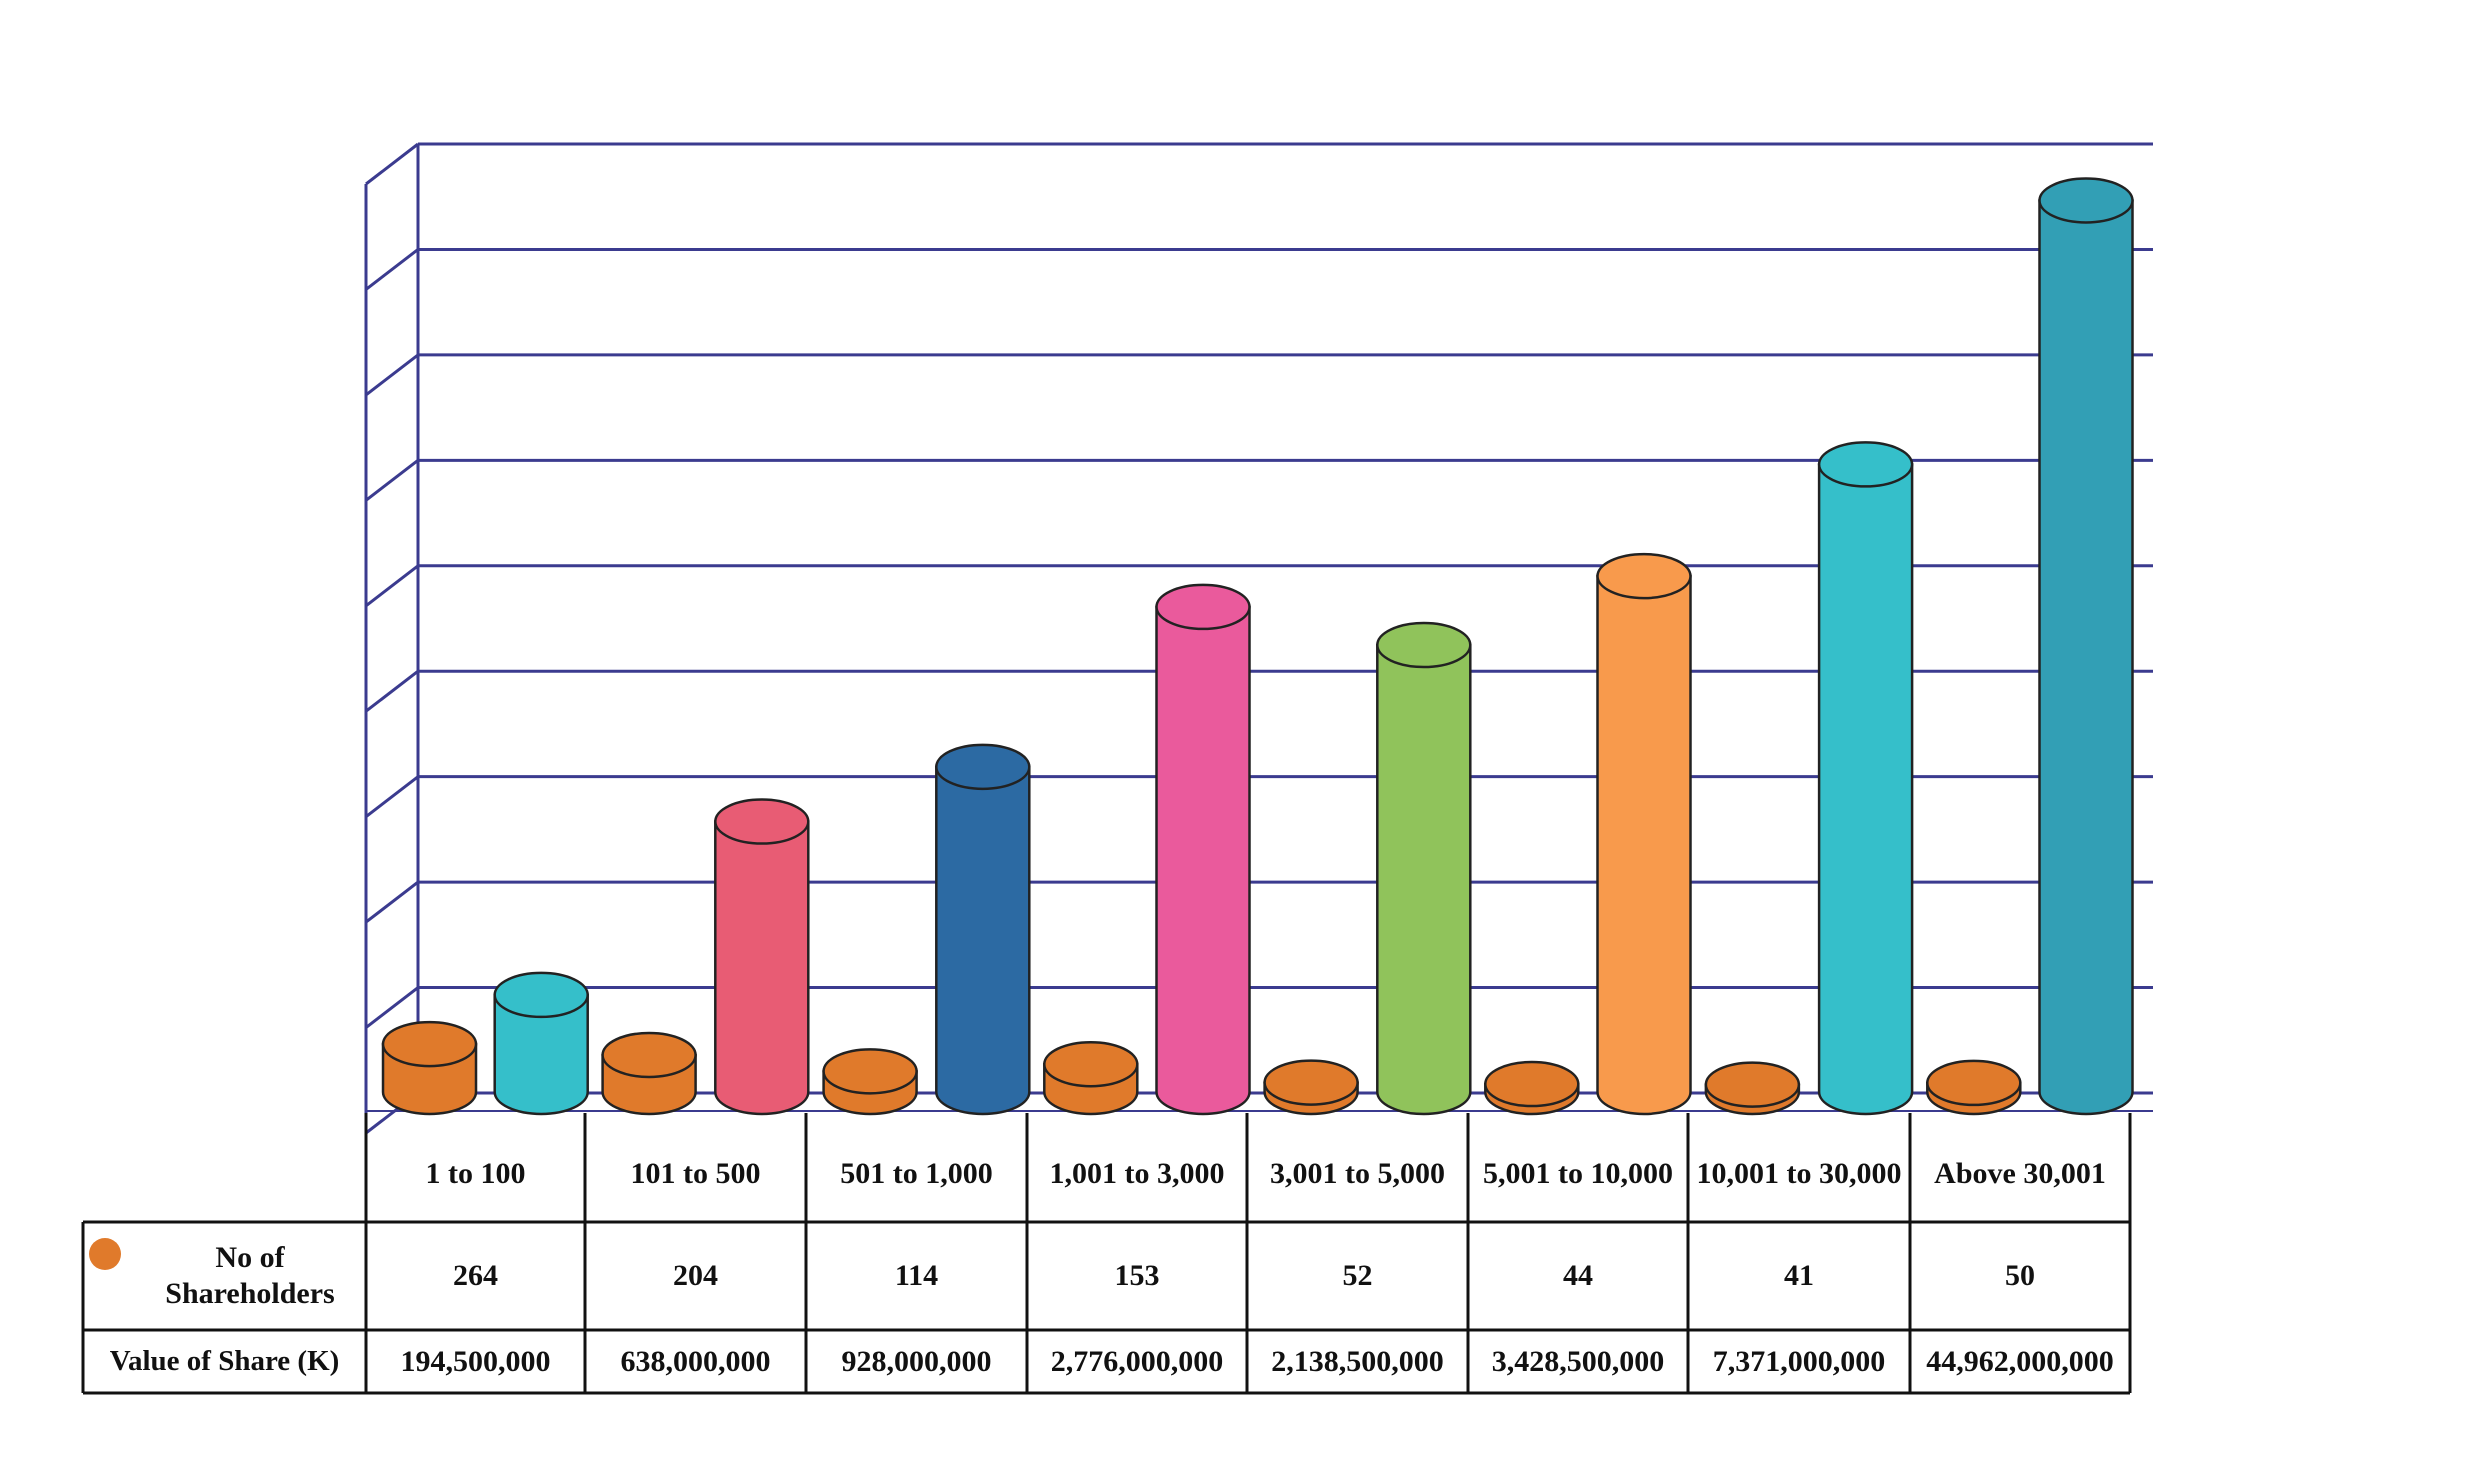 The width and height of the screenshot is (2474, 1469). What do you see at coordinates (1137, 1275) in the screenshot?
I see `shareholders-value: 153` at bounding box center [1137, 1275].